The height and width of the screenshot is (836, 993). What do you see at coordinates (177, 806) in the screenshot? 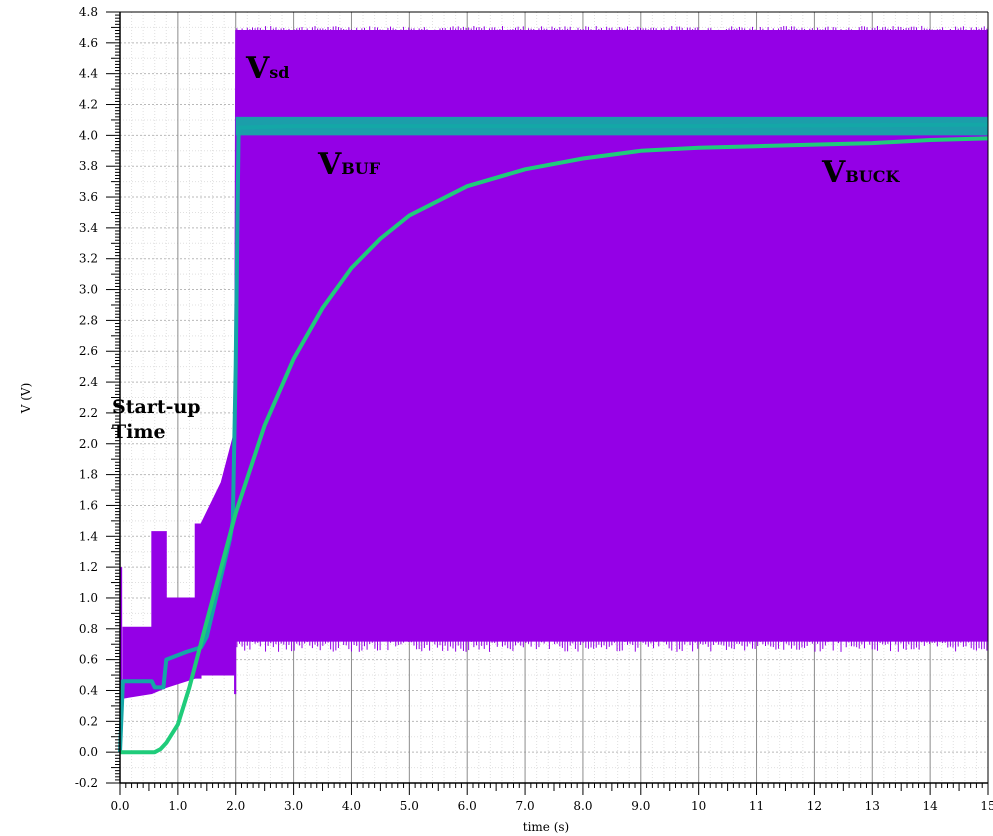
I see `x-tick-label: 1.0` at bounding box center [177, 806].